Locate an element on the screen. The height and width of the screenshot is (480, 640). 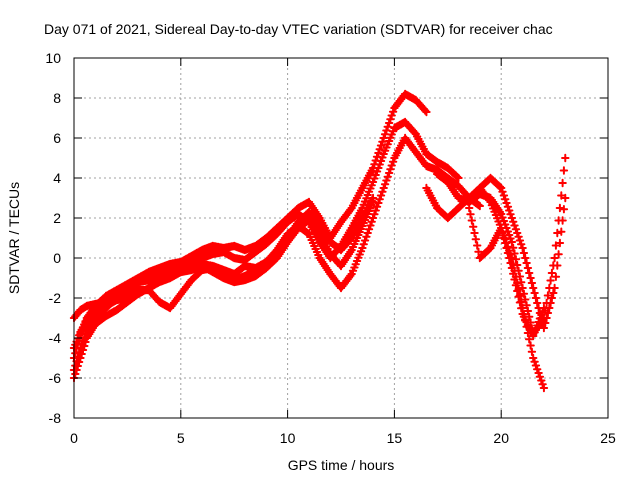
y-tick-label: 2 is located at coordinates (57, 218).